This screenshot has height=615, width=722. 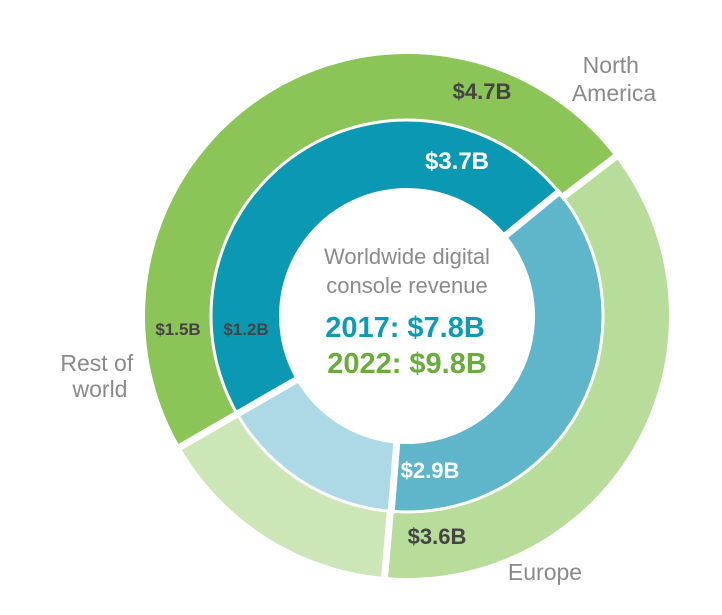 I want to click on inner-value-label-north-america: $3.7B, so click(x=457, y=161).